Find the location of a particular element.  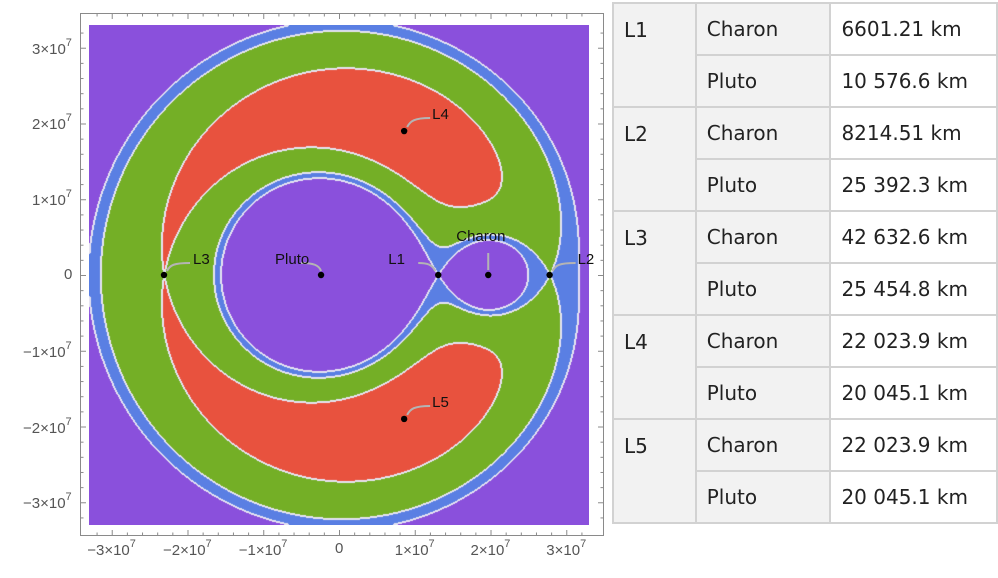

l5-leader-line is located at coordinates (418, 410).